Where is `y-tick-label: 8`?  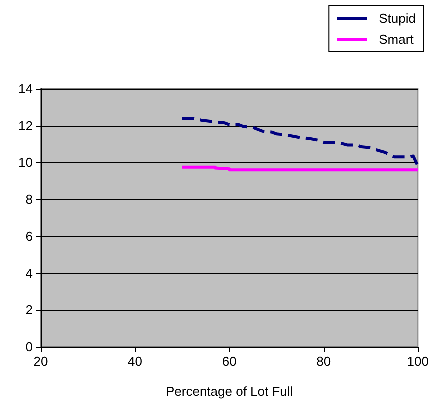
y-tick-label: 8 is located at coordinates (29, 200).